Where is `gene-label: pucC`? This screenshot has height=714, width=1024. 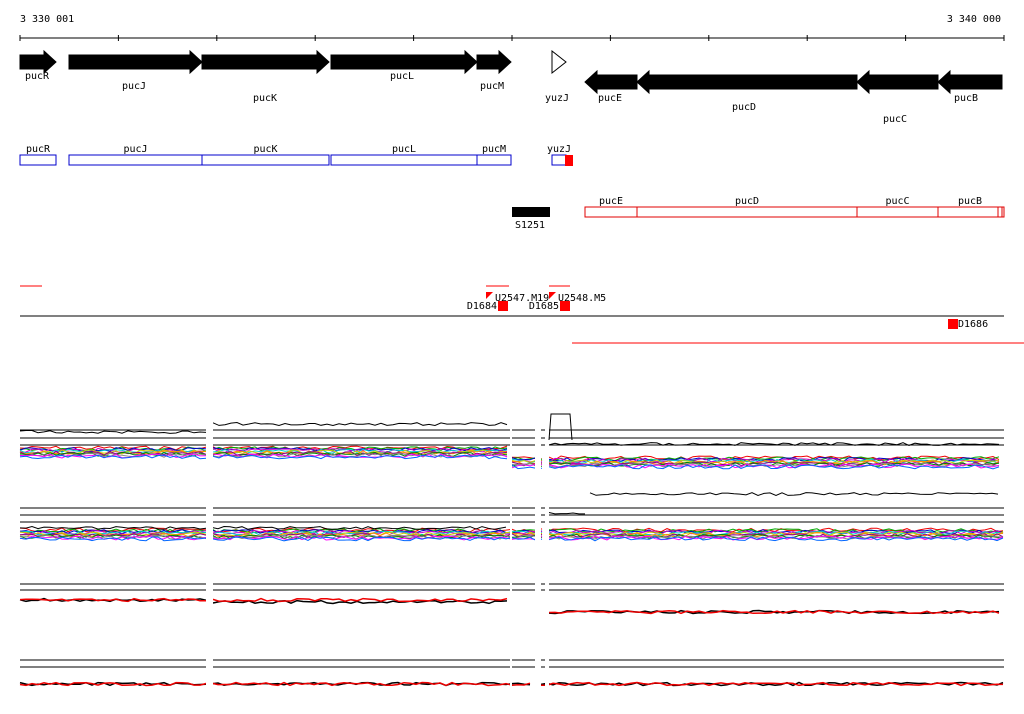 gene-label: pucC is located at coordinates (895, 119).